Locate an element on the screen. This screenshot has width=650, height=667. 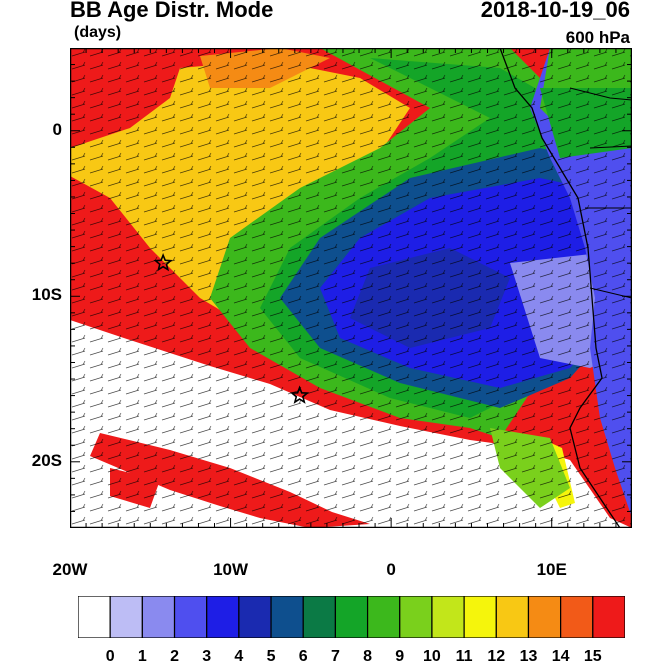
colorbar-tick-label: 6 is located at coordinates (303, 656).